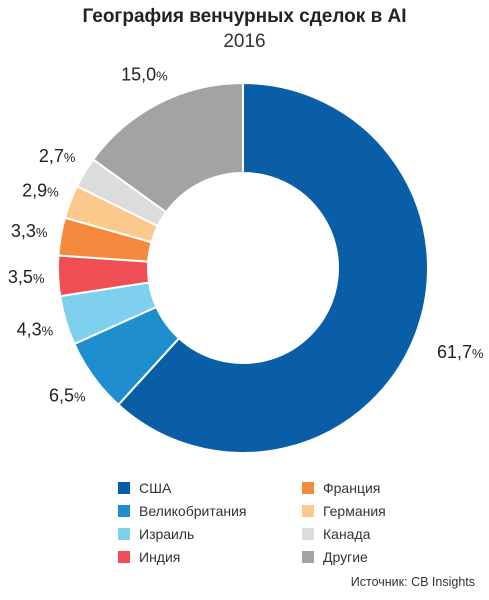  What do you see at coordinates (345, 557) in the screenshot?
I see `legend-label: Другие` at bounding box center [345, 557].